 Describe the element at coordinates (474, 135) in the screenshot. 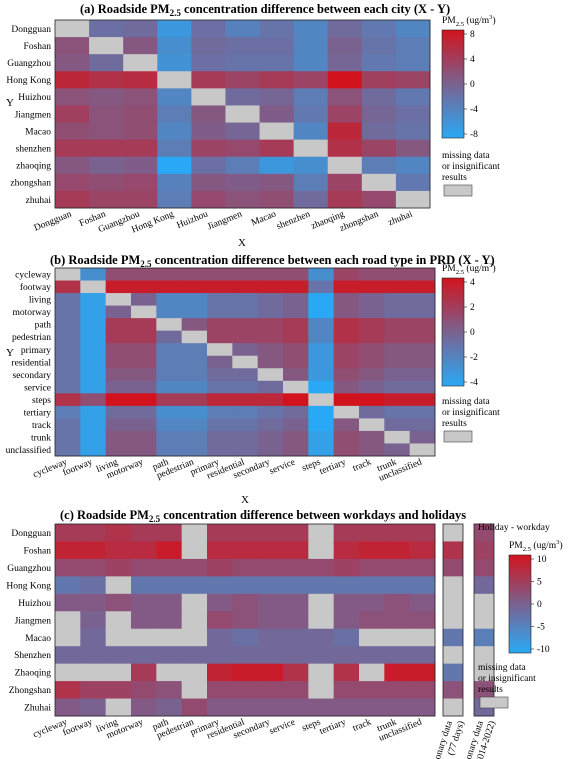

I see `panel-a-colorbar-tick-label: -8` at that location.